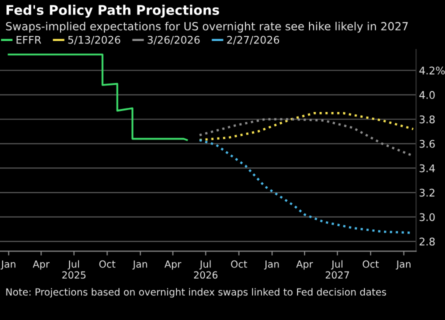 The height and width of the screenshot is (320, 445). What do you see at coordinates (29, 40) in the screenshot?
I see `legend-label: EFFR` at bounding box center [29, 40].